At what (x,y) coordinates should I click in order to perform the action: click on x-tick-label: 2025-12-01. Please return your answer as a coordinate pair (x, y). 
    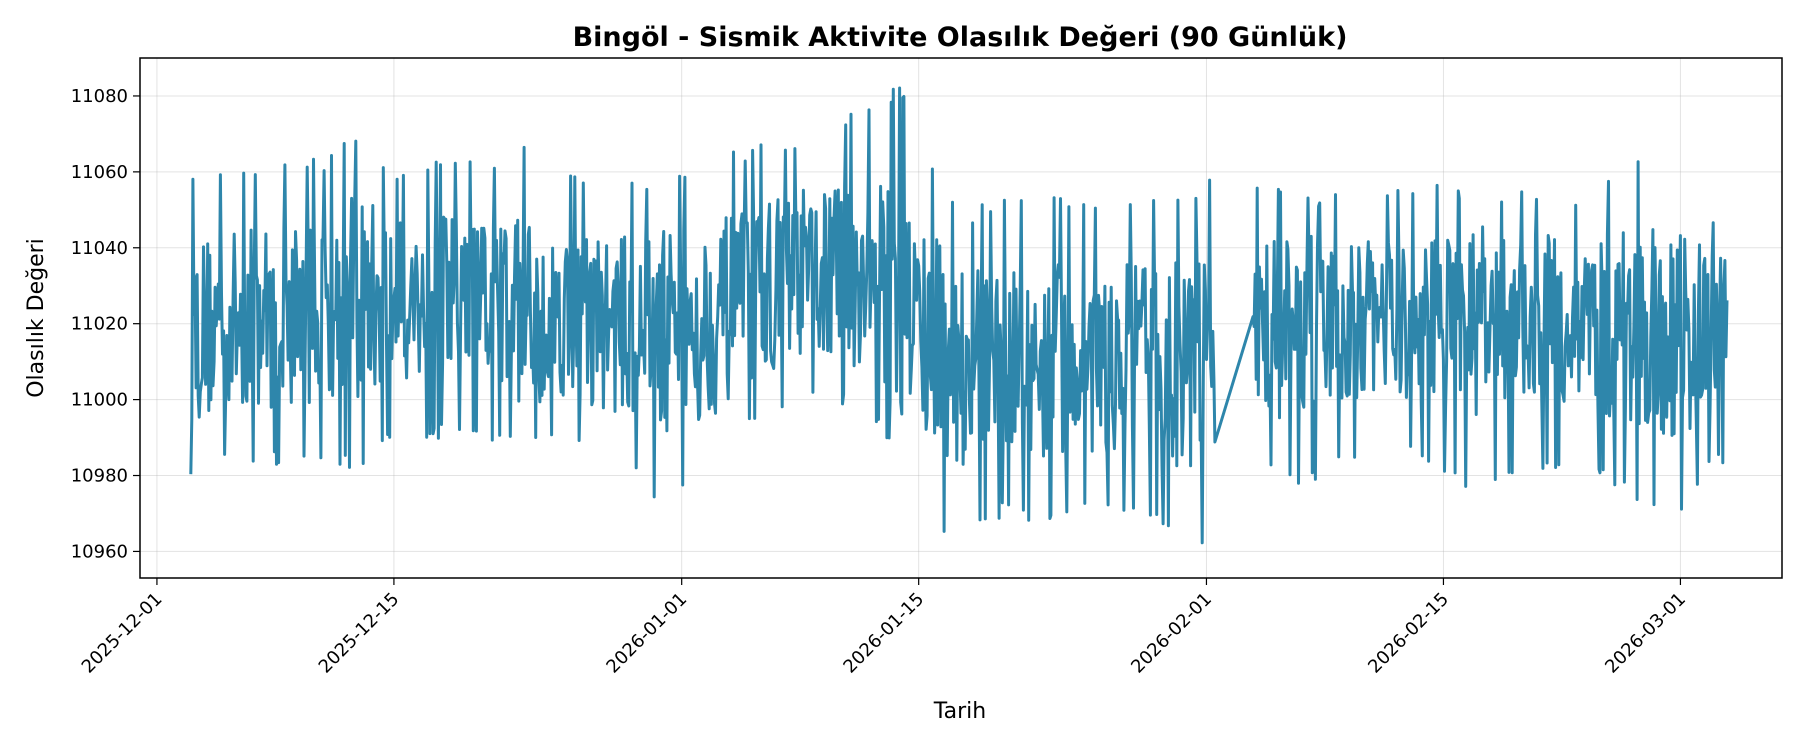
    Looking at the image, I should click on (122, 633).